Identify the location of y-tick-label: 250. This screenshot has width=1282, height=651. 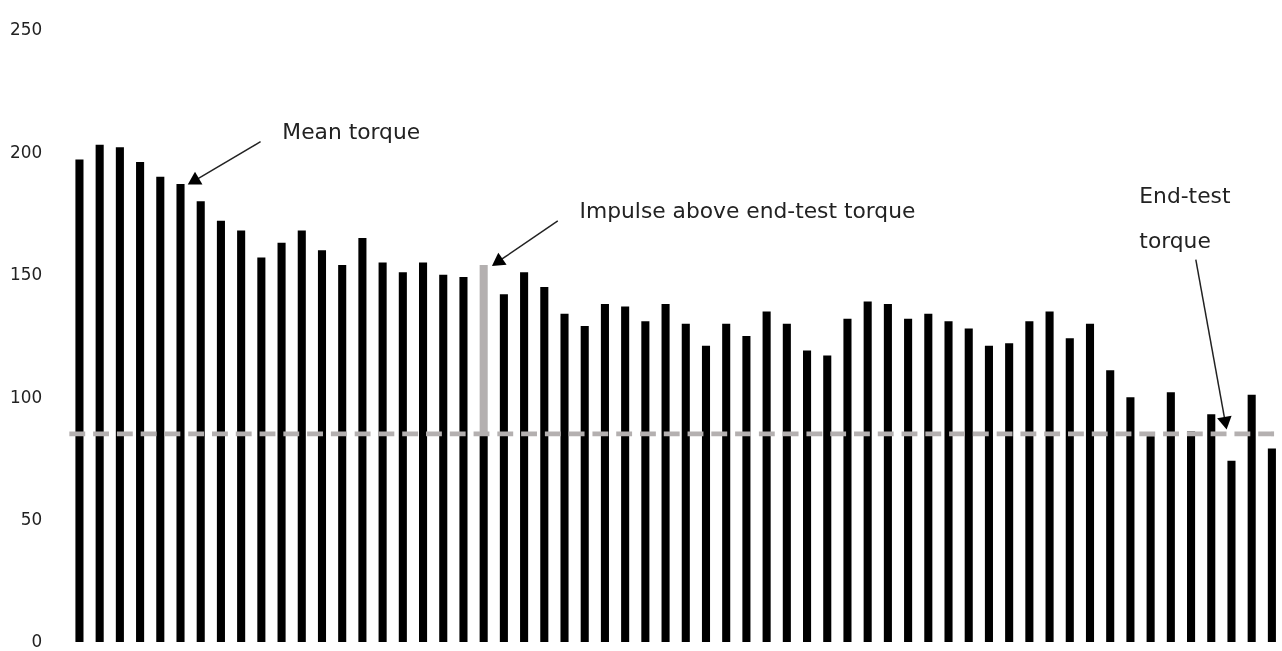
(26, 29).